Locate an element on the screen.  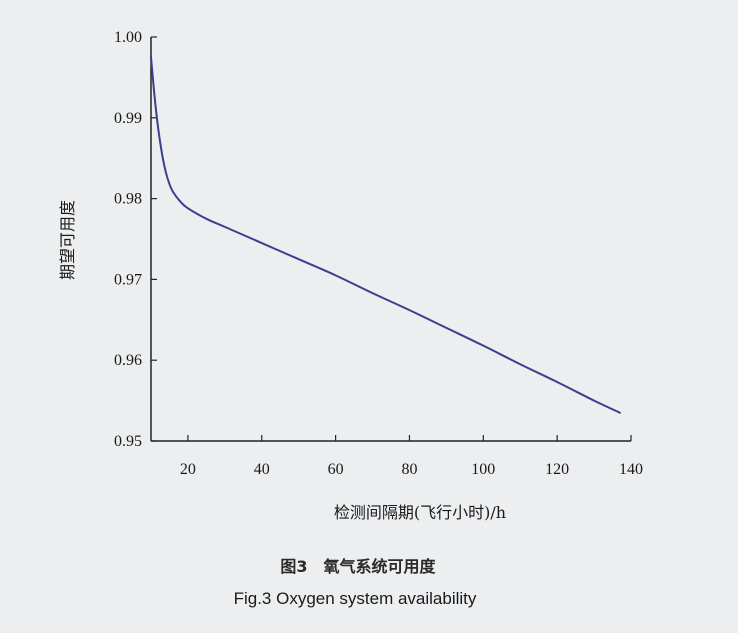
x-tick-label: 40 is located at coordinates (262, 469).